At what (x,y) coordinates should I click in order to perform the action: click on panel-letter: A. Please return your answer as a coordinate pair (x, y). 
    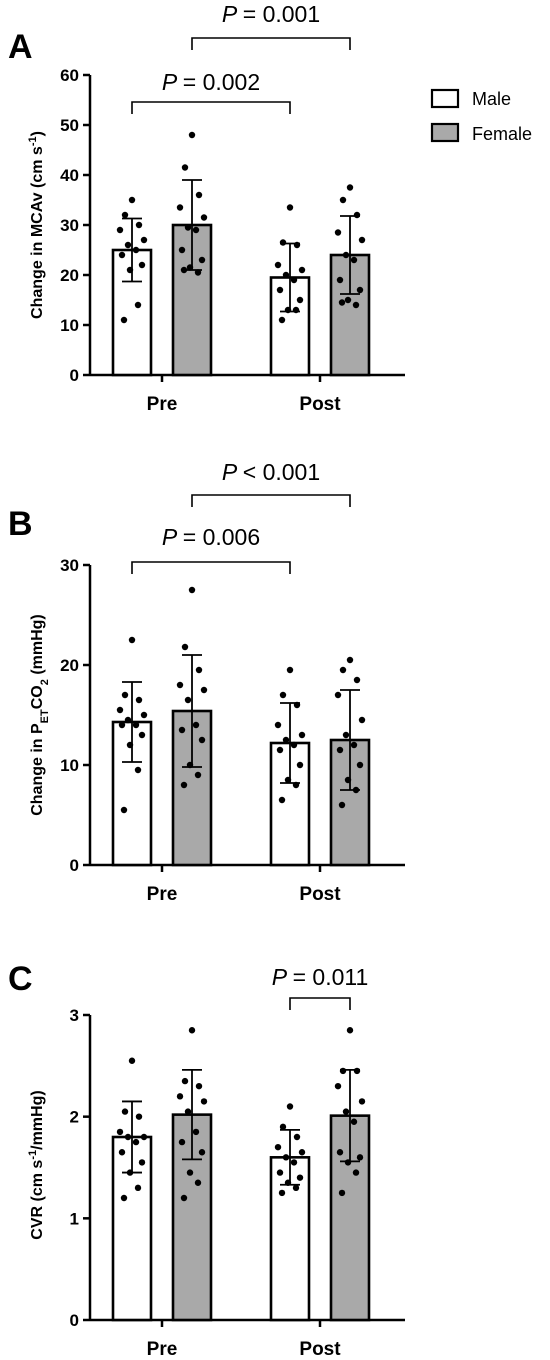
    Looking at the image, I should click on (20, 47).